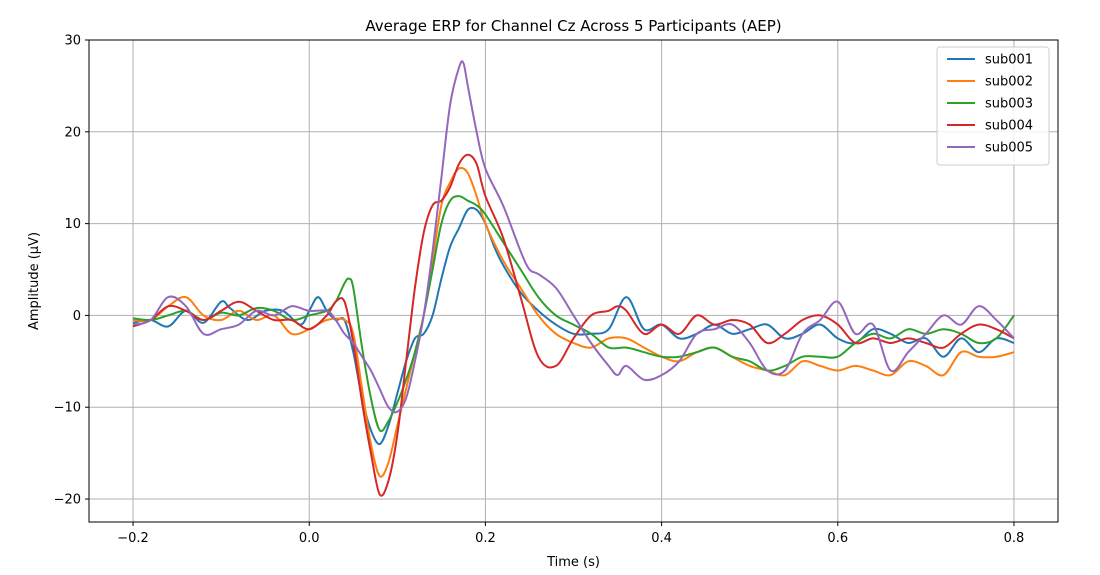 Image resolution: width=1100 pixels, height=575 pixels. Describe the element at coordinates (1009, 82) in the screenshot. I see `legend-label: sub002` at that location.